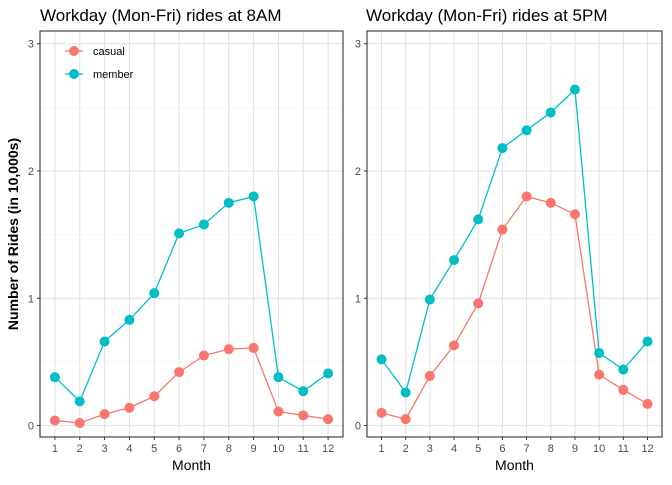 This screenshot has width=672, height=485. I want to click on chart-title: Workday (Mon-Fri) rides at 8AM, so click(161, 15).